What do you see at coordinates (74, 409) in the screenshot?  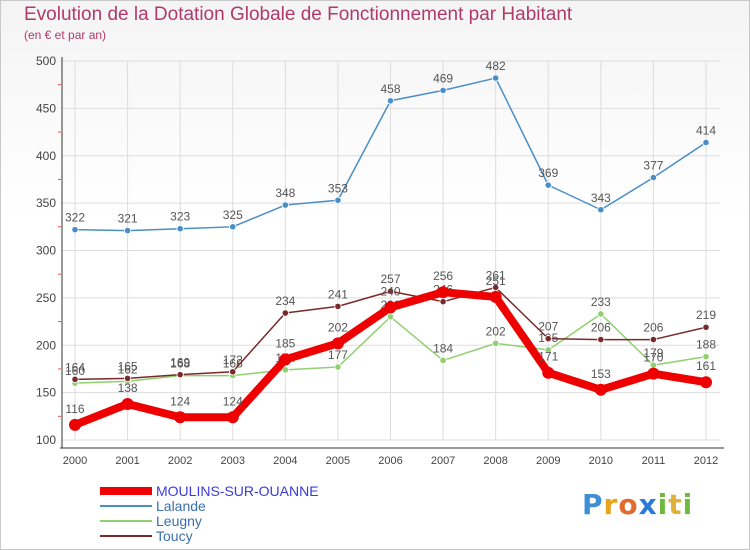 I see `data-label-moulins-sur-ouanne: 116` at bounding box center [74, 409].